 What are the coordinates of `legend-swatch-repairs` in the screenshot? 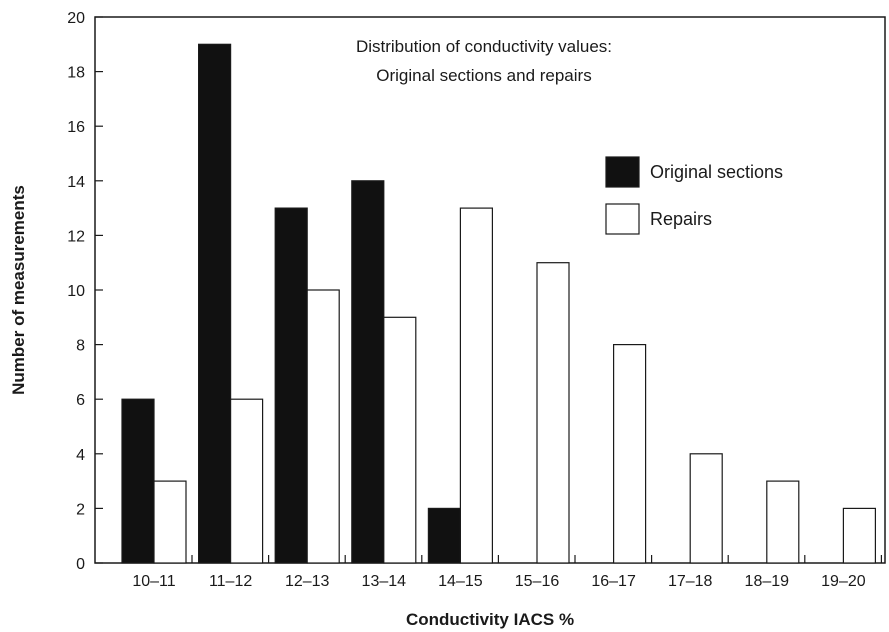 It's located at (622, 219).